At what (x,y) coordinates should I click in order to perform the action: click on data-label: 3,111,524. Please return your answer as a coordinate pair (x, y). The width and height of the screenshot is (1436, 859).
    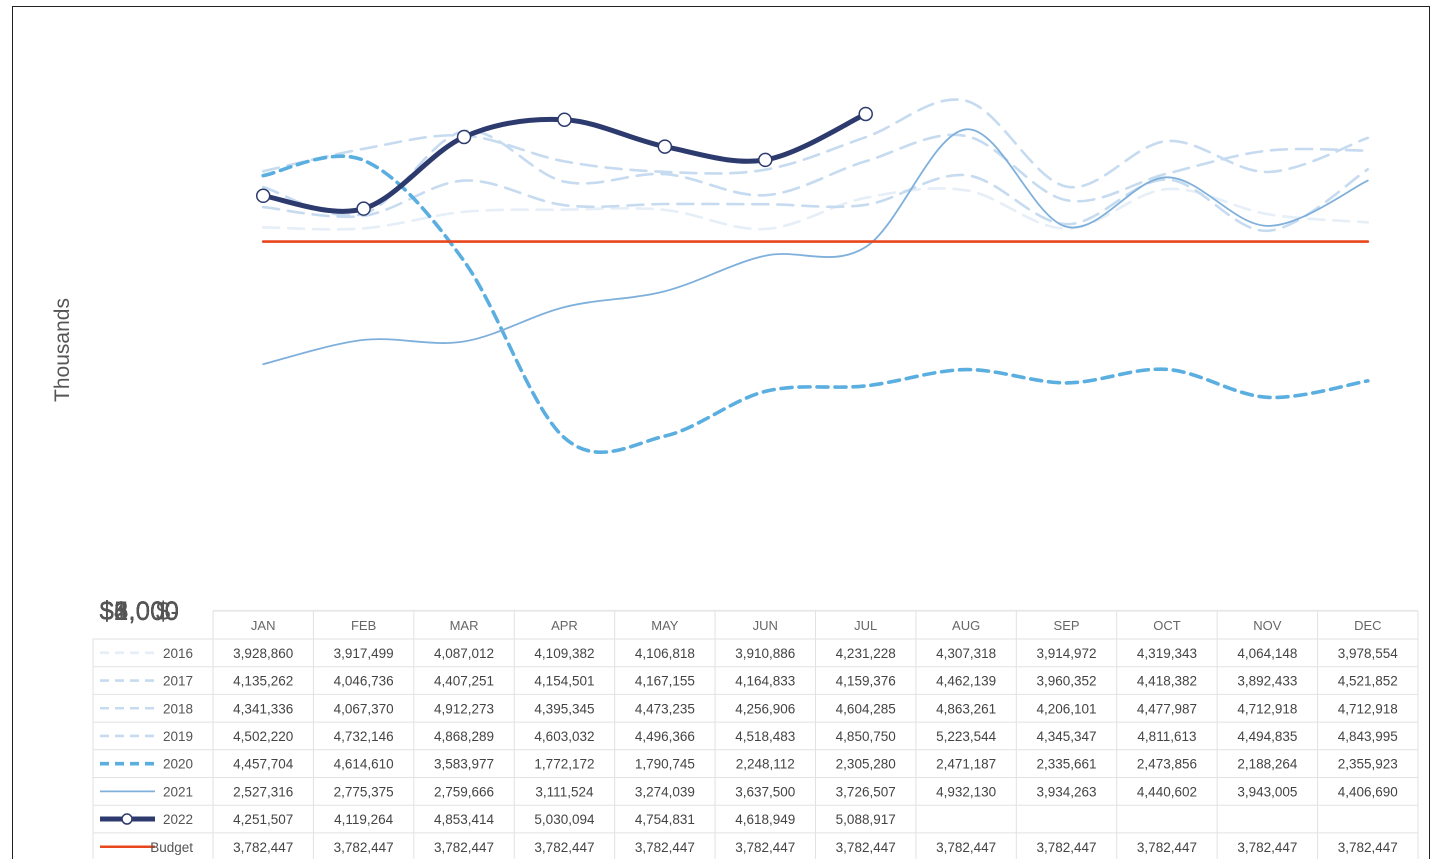
    Looking at the image, I should click on (564, 791).